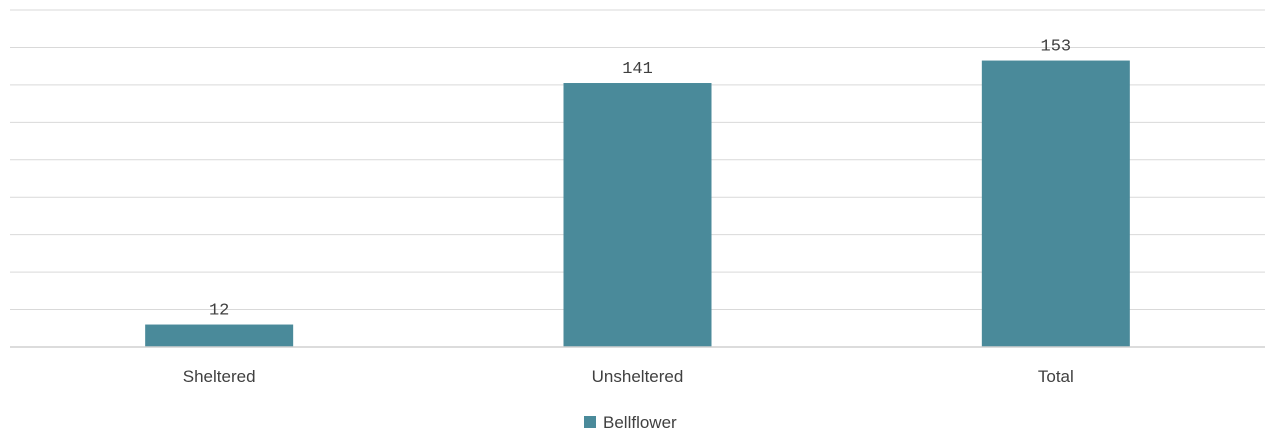 This screenshot has width=1265, height=432. What do you see at coordinates (1056, 47) in the screenshot?
I see `data-label-total: 153` at bounding box center [1056, 47].